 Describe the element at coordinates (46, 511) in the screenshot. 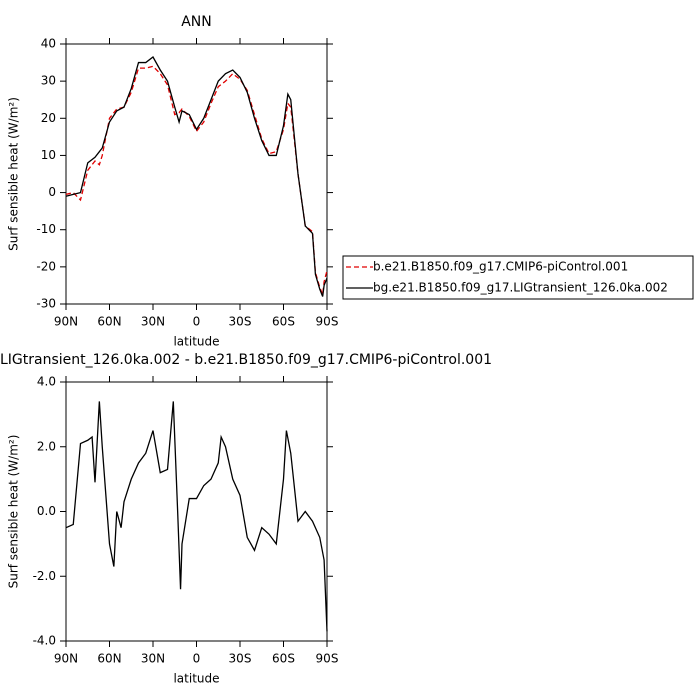

I see `y-tick-label: 0.0` at that location.